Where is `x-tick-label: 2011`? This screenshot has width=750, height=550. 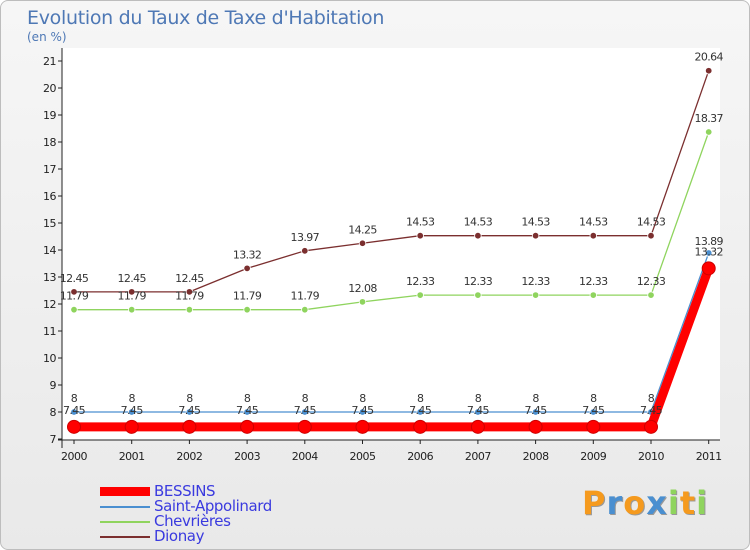 x-tick-label: 2011 is located at coordinates (709, 456).